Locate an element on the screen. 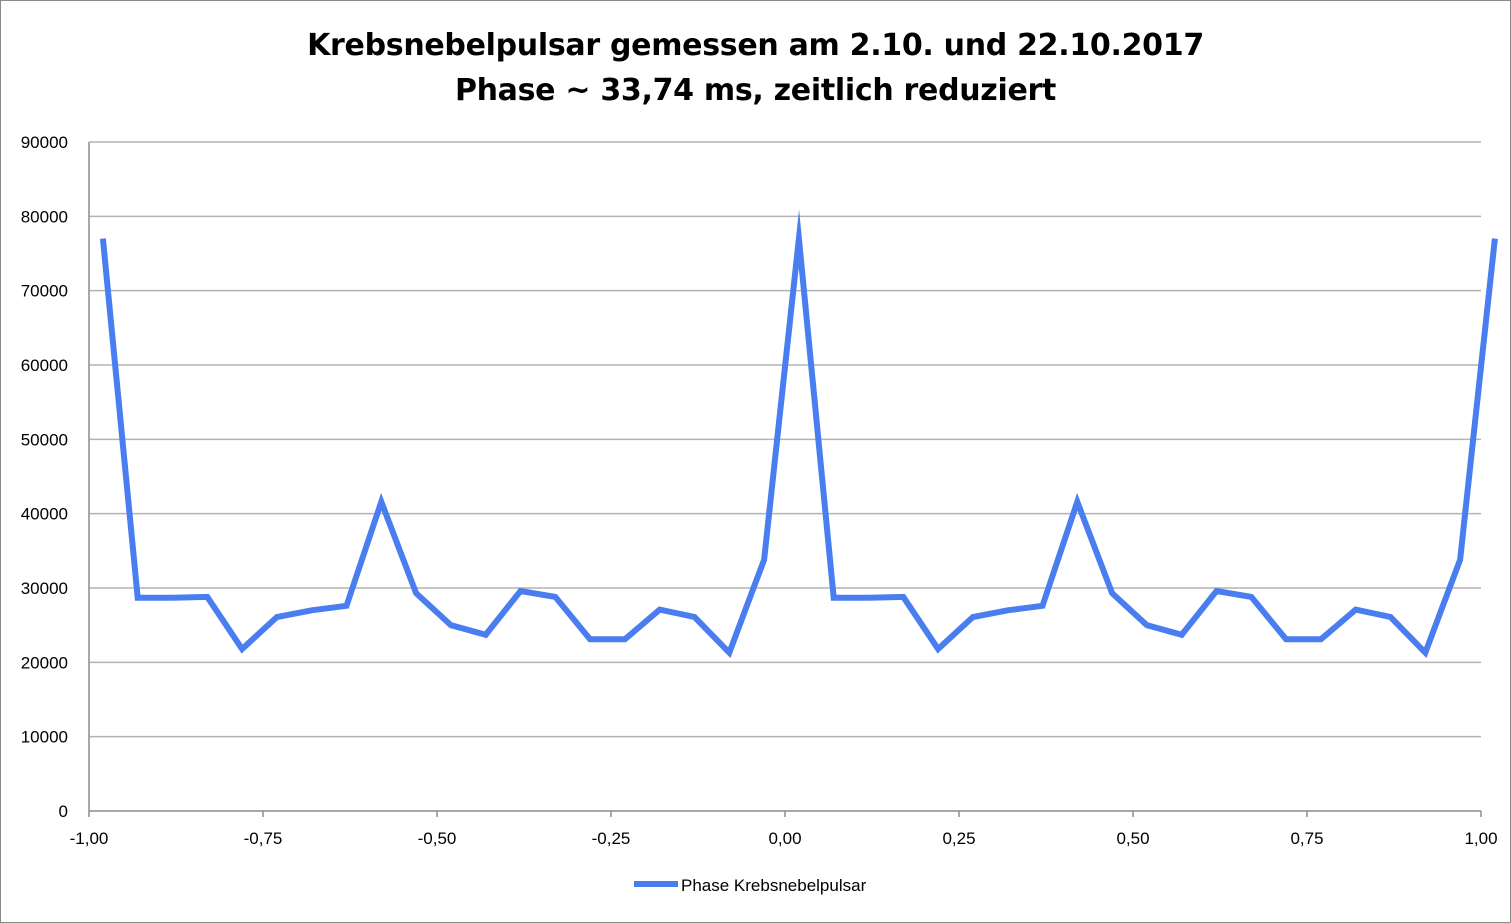  y-tick-label: 40000 is located at coordinates (44, 514).